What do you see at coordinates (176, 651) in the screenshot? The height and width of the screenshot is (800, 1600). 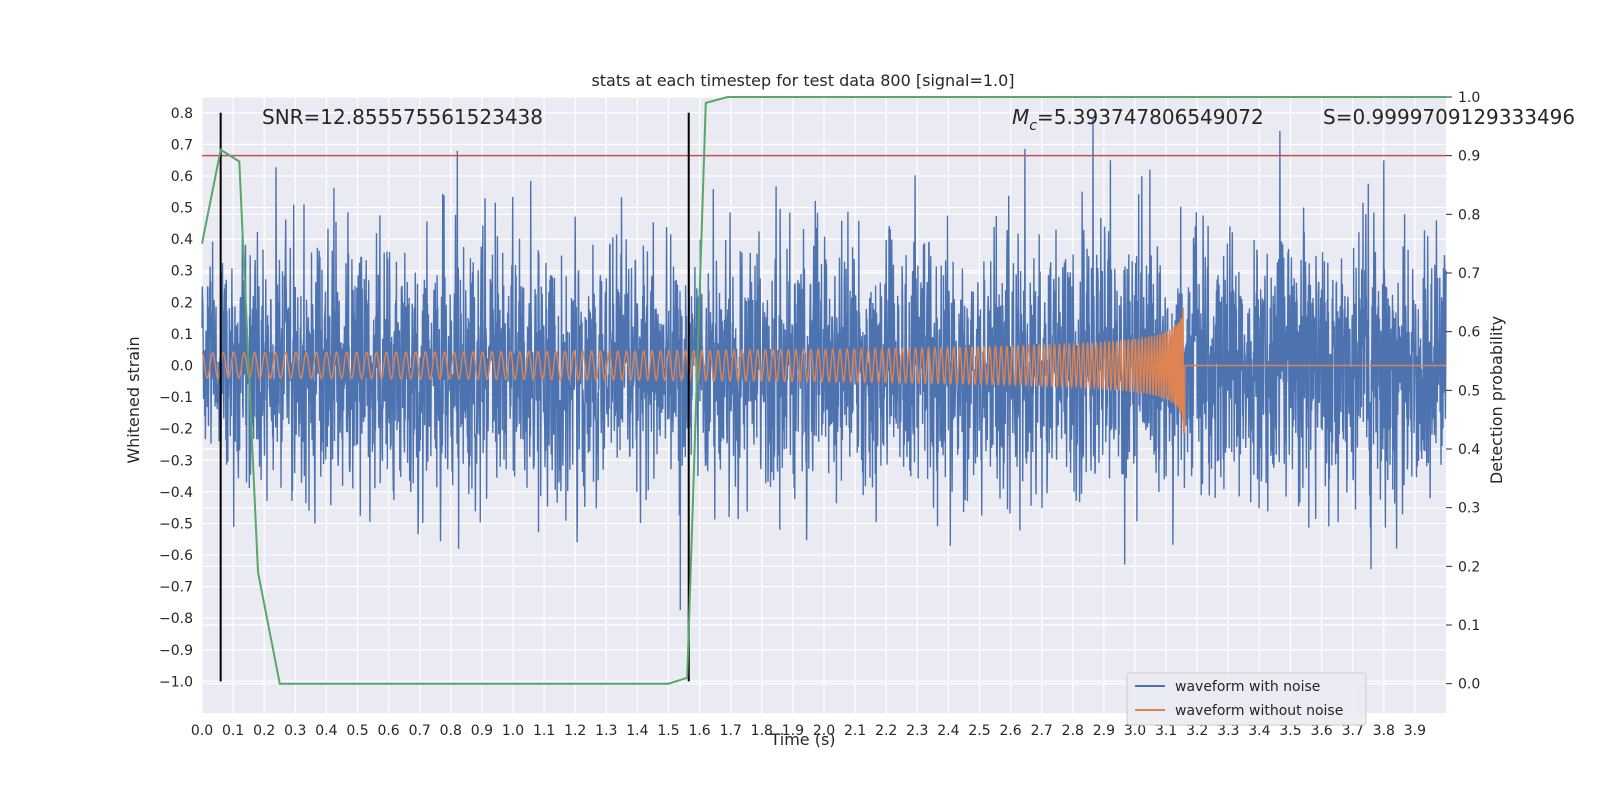 I see `y-left-tick-label: −0.9` at bounding box center [176, 651].